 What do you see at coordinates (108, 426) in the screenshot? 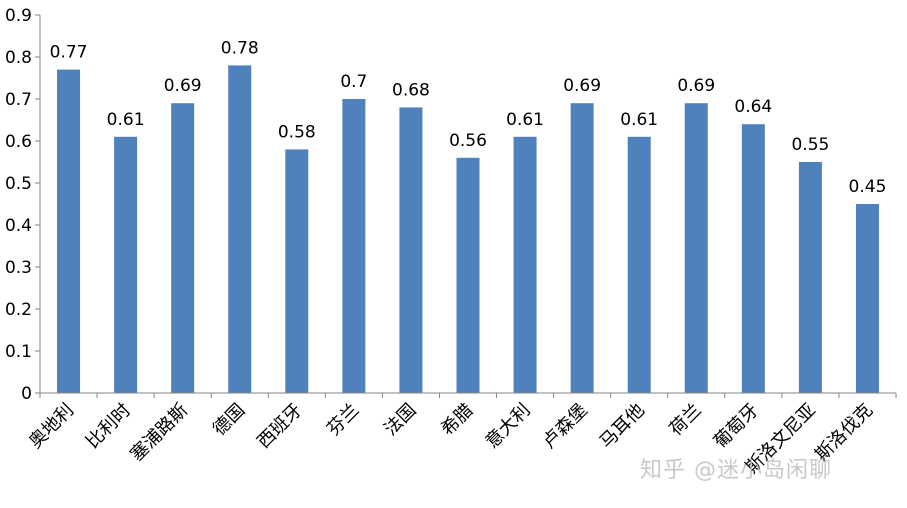
I see `category-label: 比利时` at bounding box center [108, 426].